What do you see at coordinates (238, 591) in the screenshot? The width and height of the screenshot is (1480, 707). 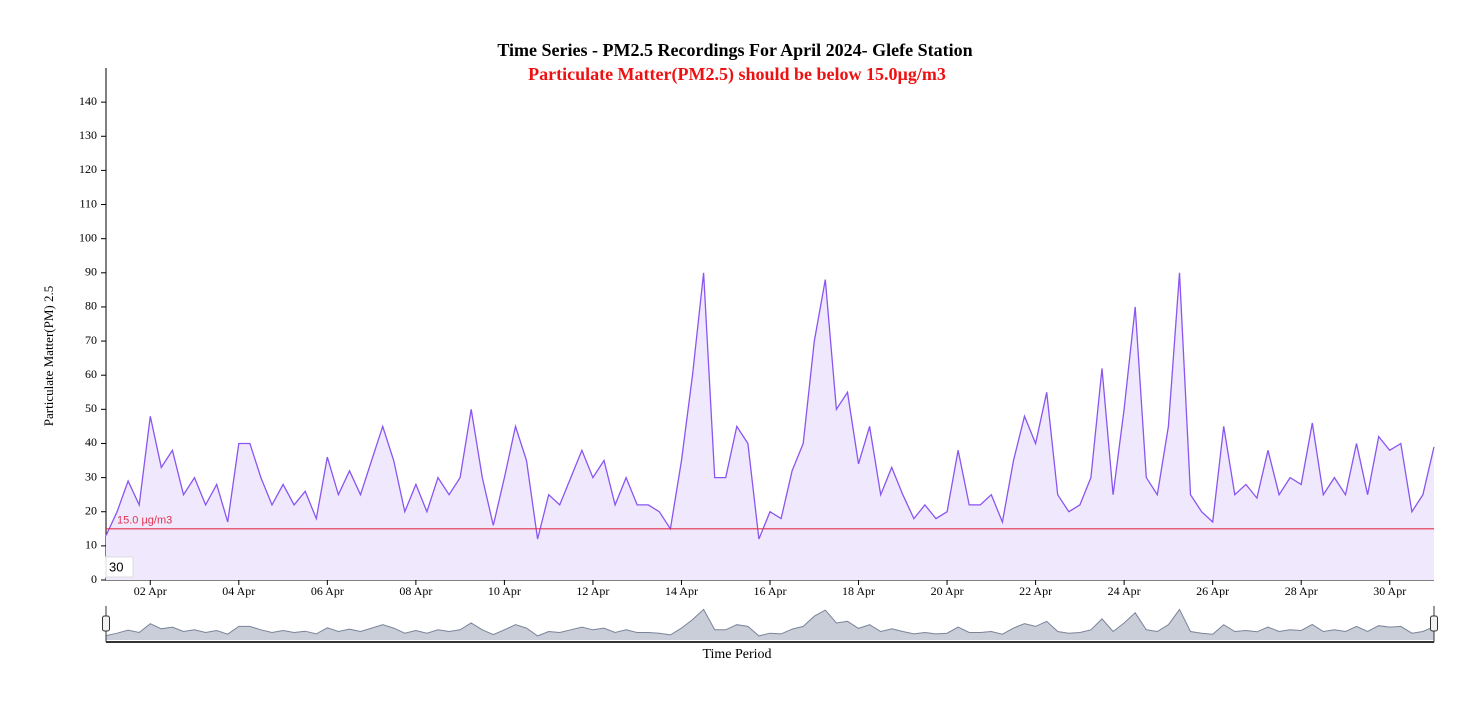 I see `x-tick-label: 04 Apr` at bounding box center [238, 591].